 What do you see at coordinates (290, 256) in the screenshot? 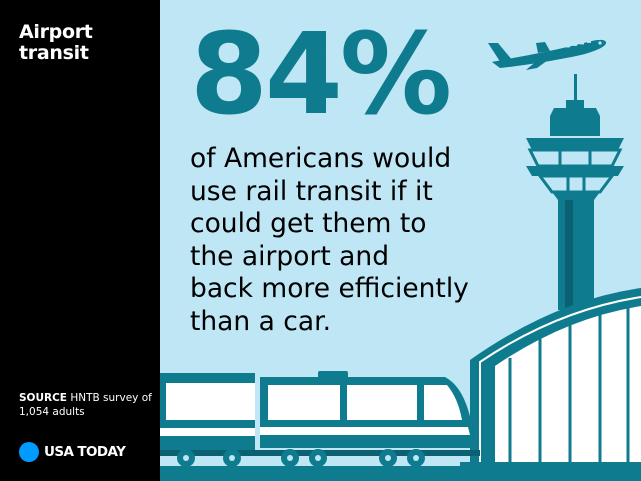
I see `statement-line: the airport and` at bounding box center [290, 256].